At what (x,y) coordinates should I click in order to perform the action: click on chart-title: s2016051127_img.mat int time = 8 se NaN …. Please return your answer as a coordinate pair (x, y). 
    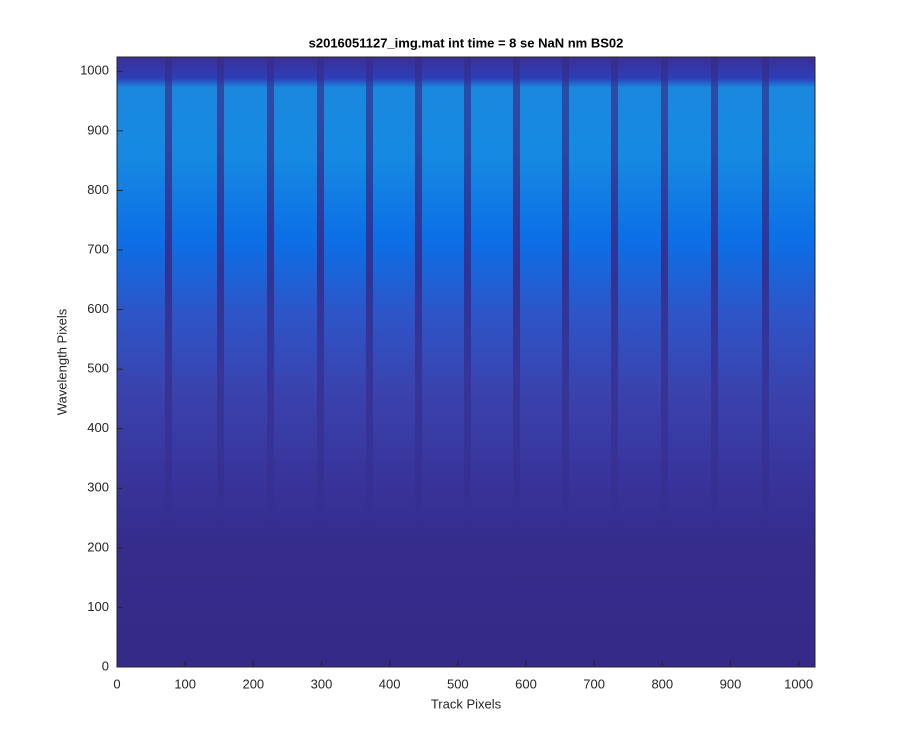
    Looking at the image, I should click on (466, 42).